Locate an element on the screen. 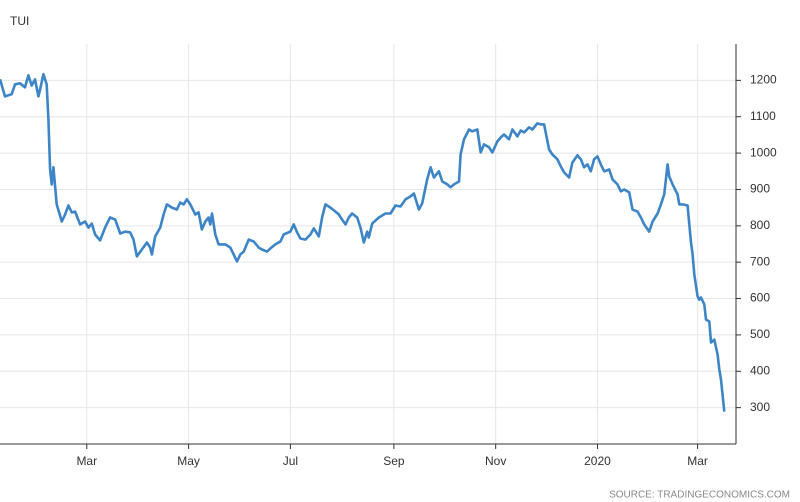  y-tick-label: 900 is located at coordinates (760, 189).